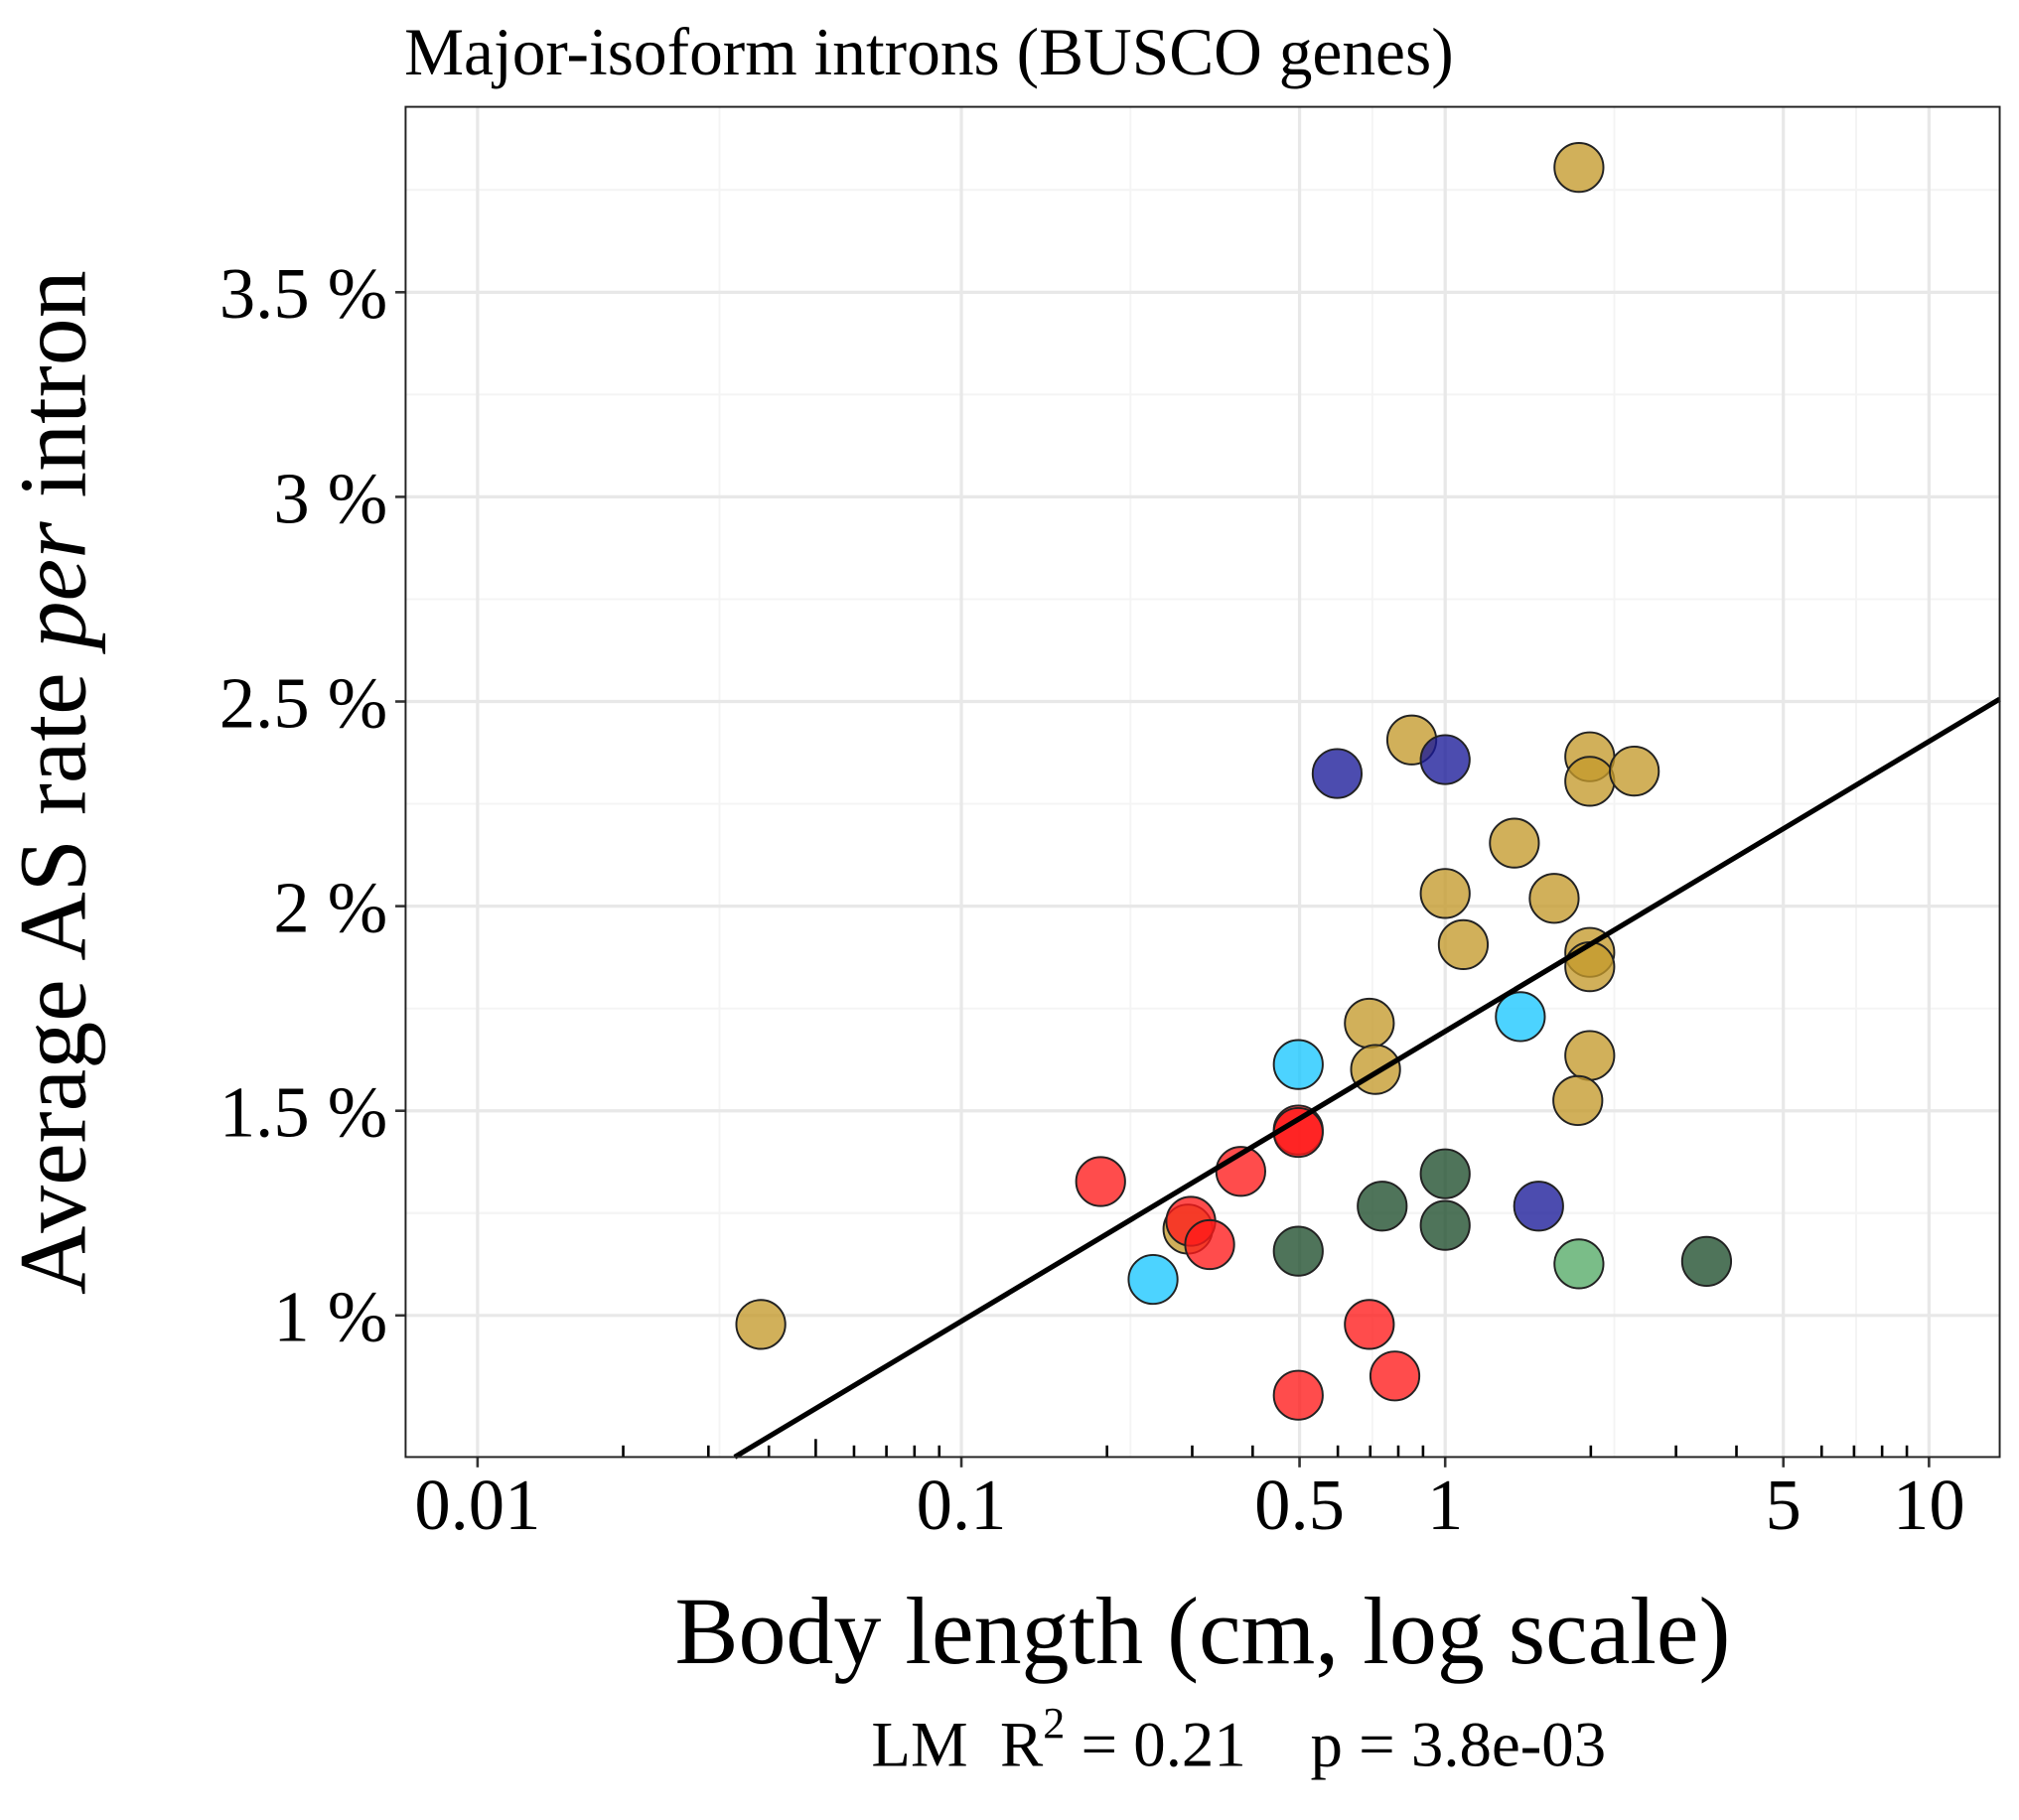 This screenshot has width=2019, height=1820. Describe the element at coordinates (1929, 1505) in the screenshot. I see `x-tick-label: 10` at that location.